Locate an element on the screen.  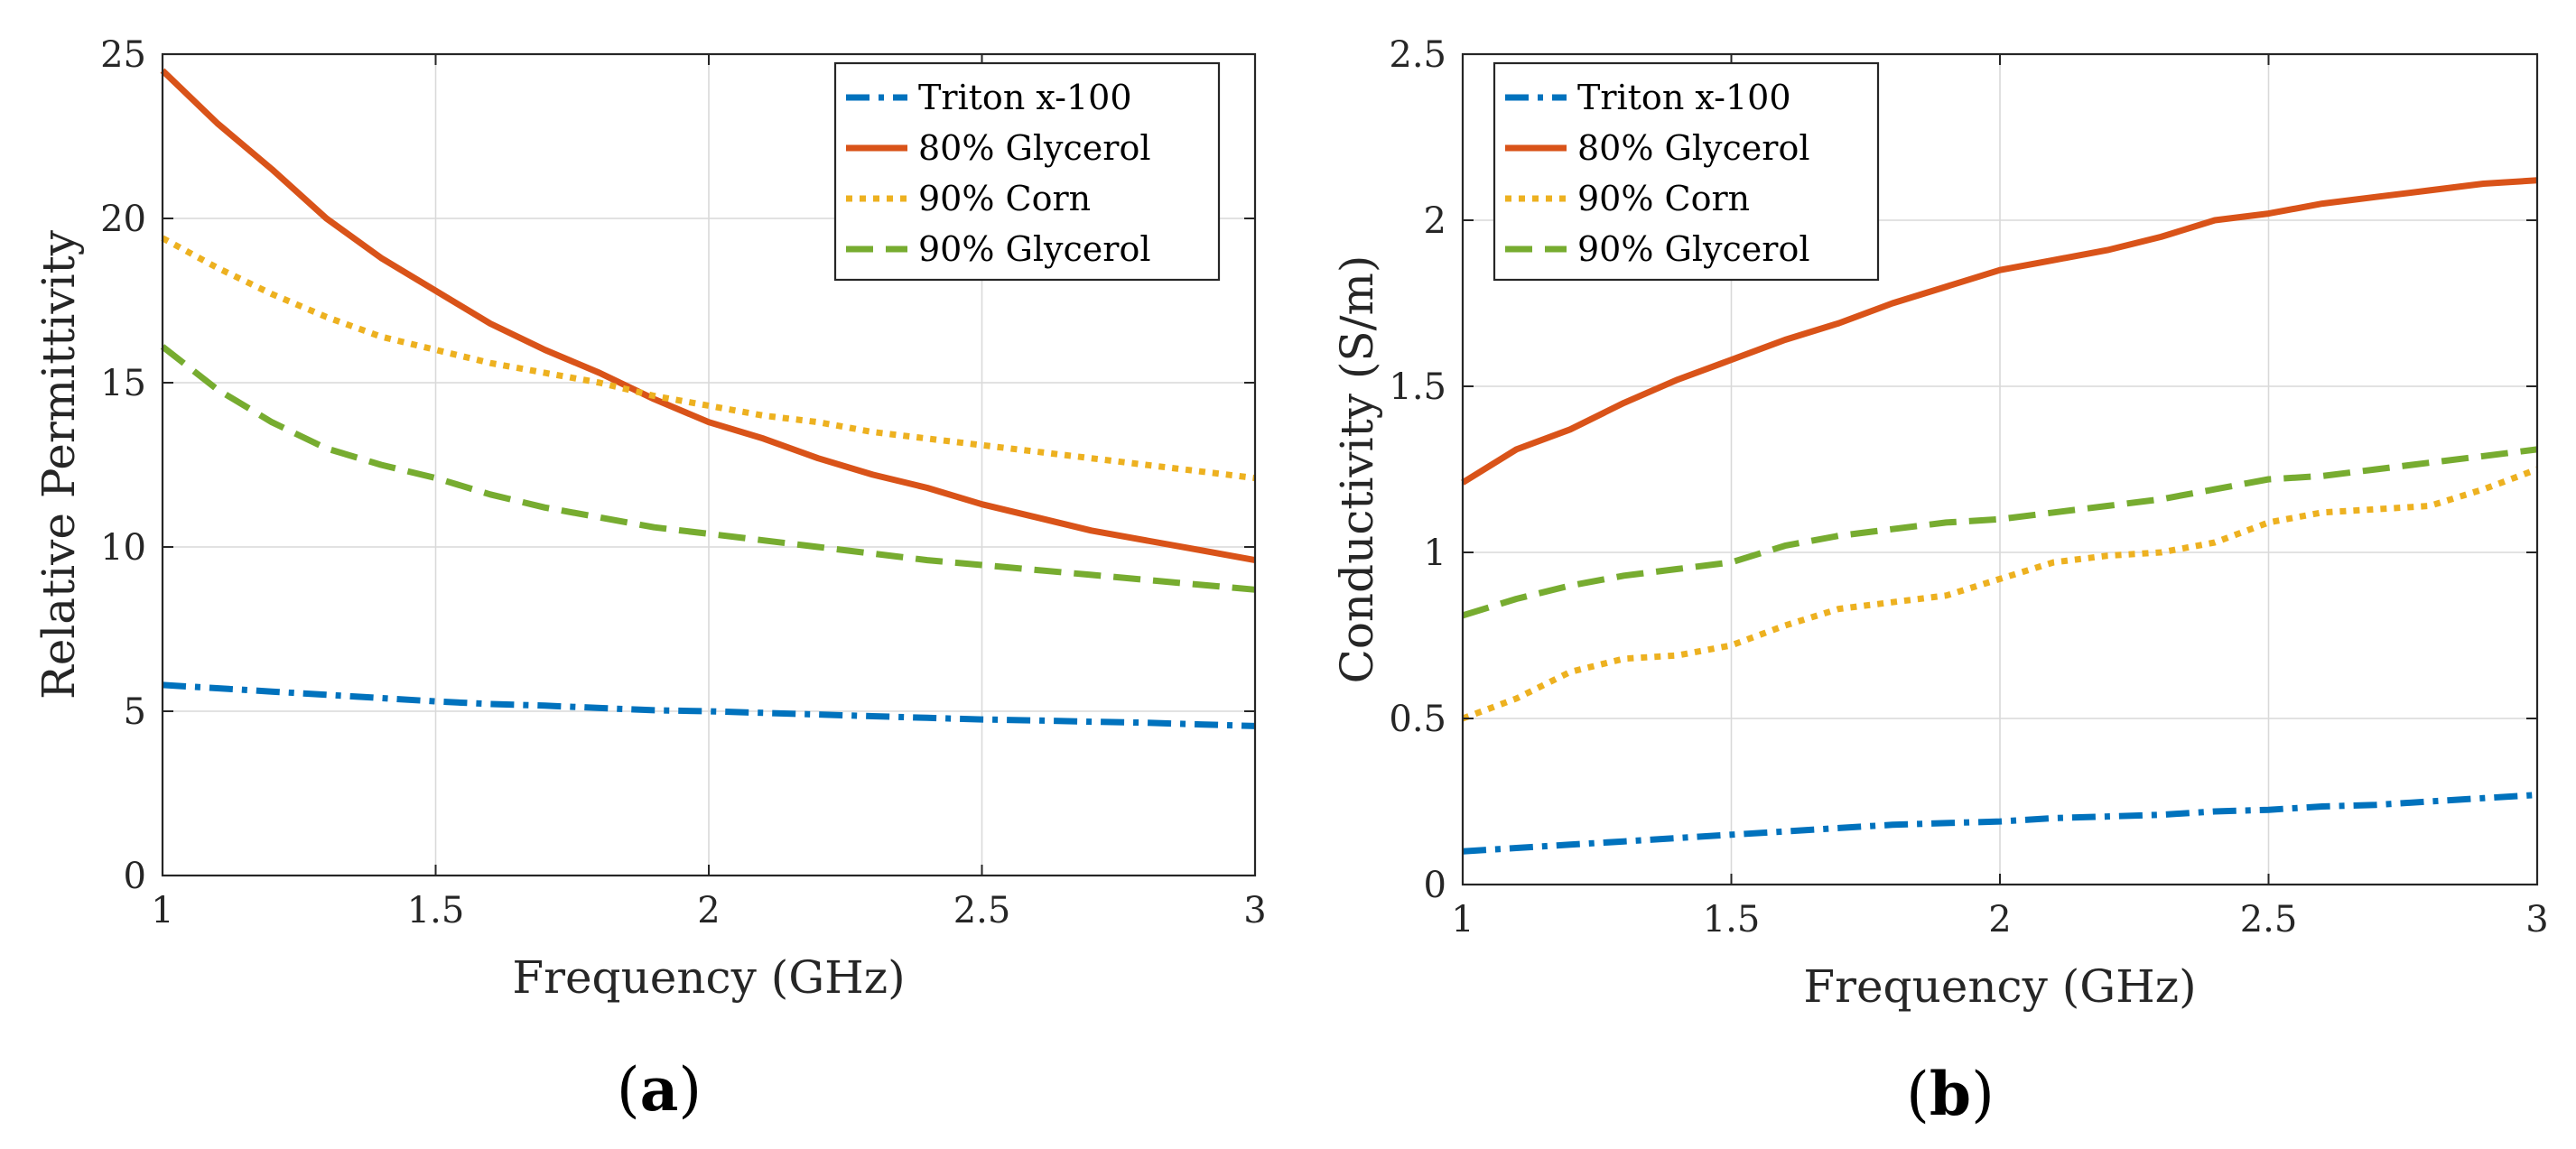
y-tick-label: 10 is located at coordinates (123, 548).